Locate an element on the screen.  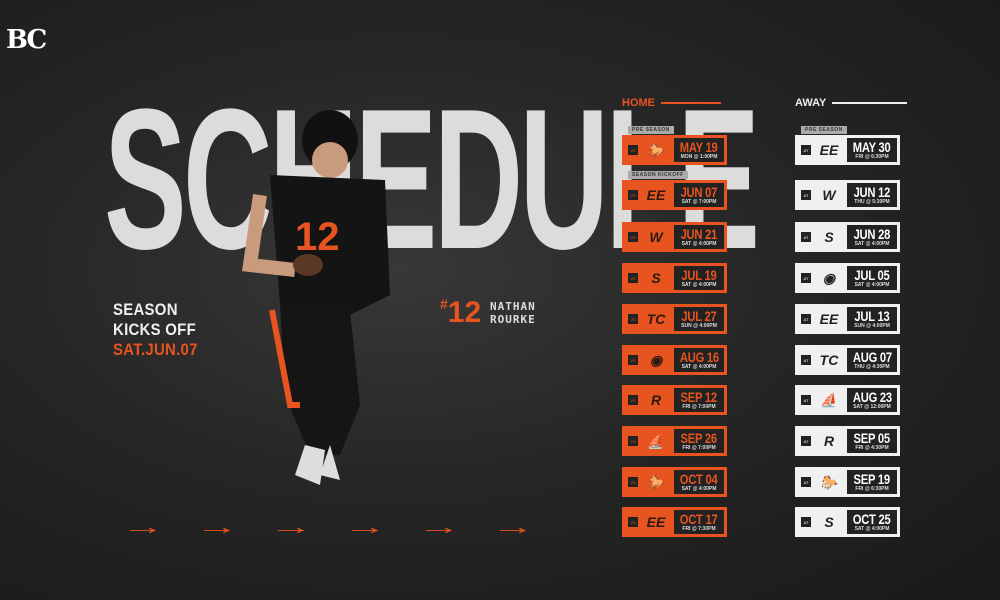
home-heading: HOME is located at coordinates (671, 103).